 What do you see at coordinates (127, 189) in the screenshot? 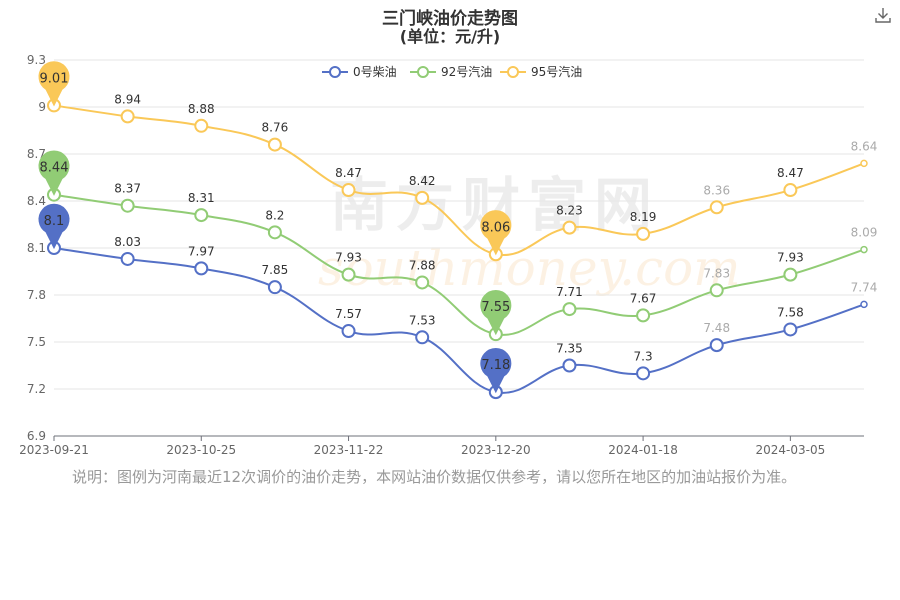
I see `data-label: 8.37` at bounding box center [127, 189].